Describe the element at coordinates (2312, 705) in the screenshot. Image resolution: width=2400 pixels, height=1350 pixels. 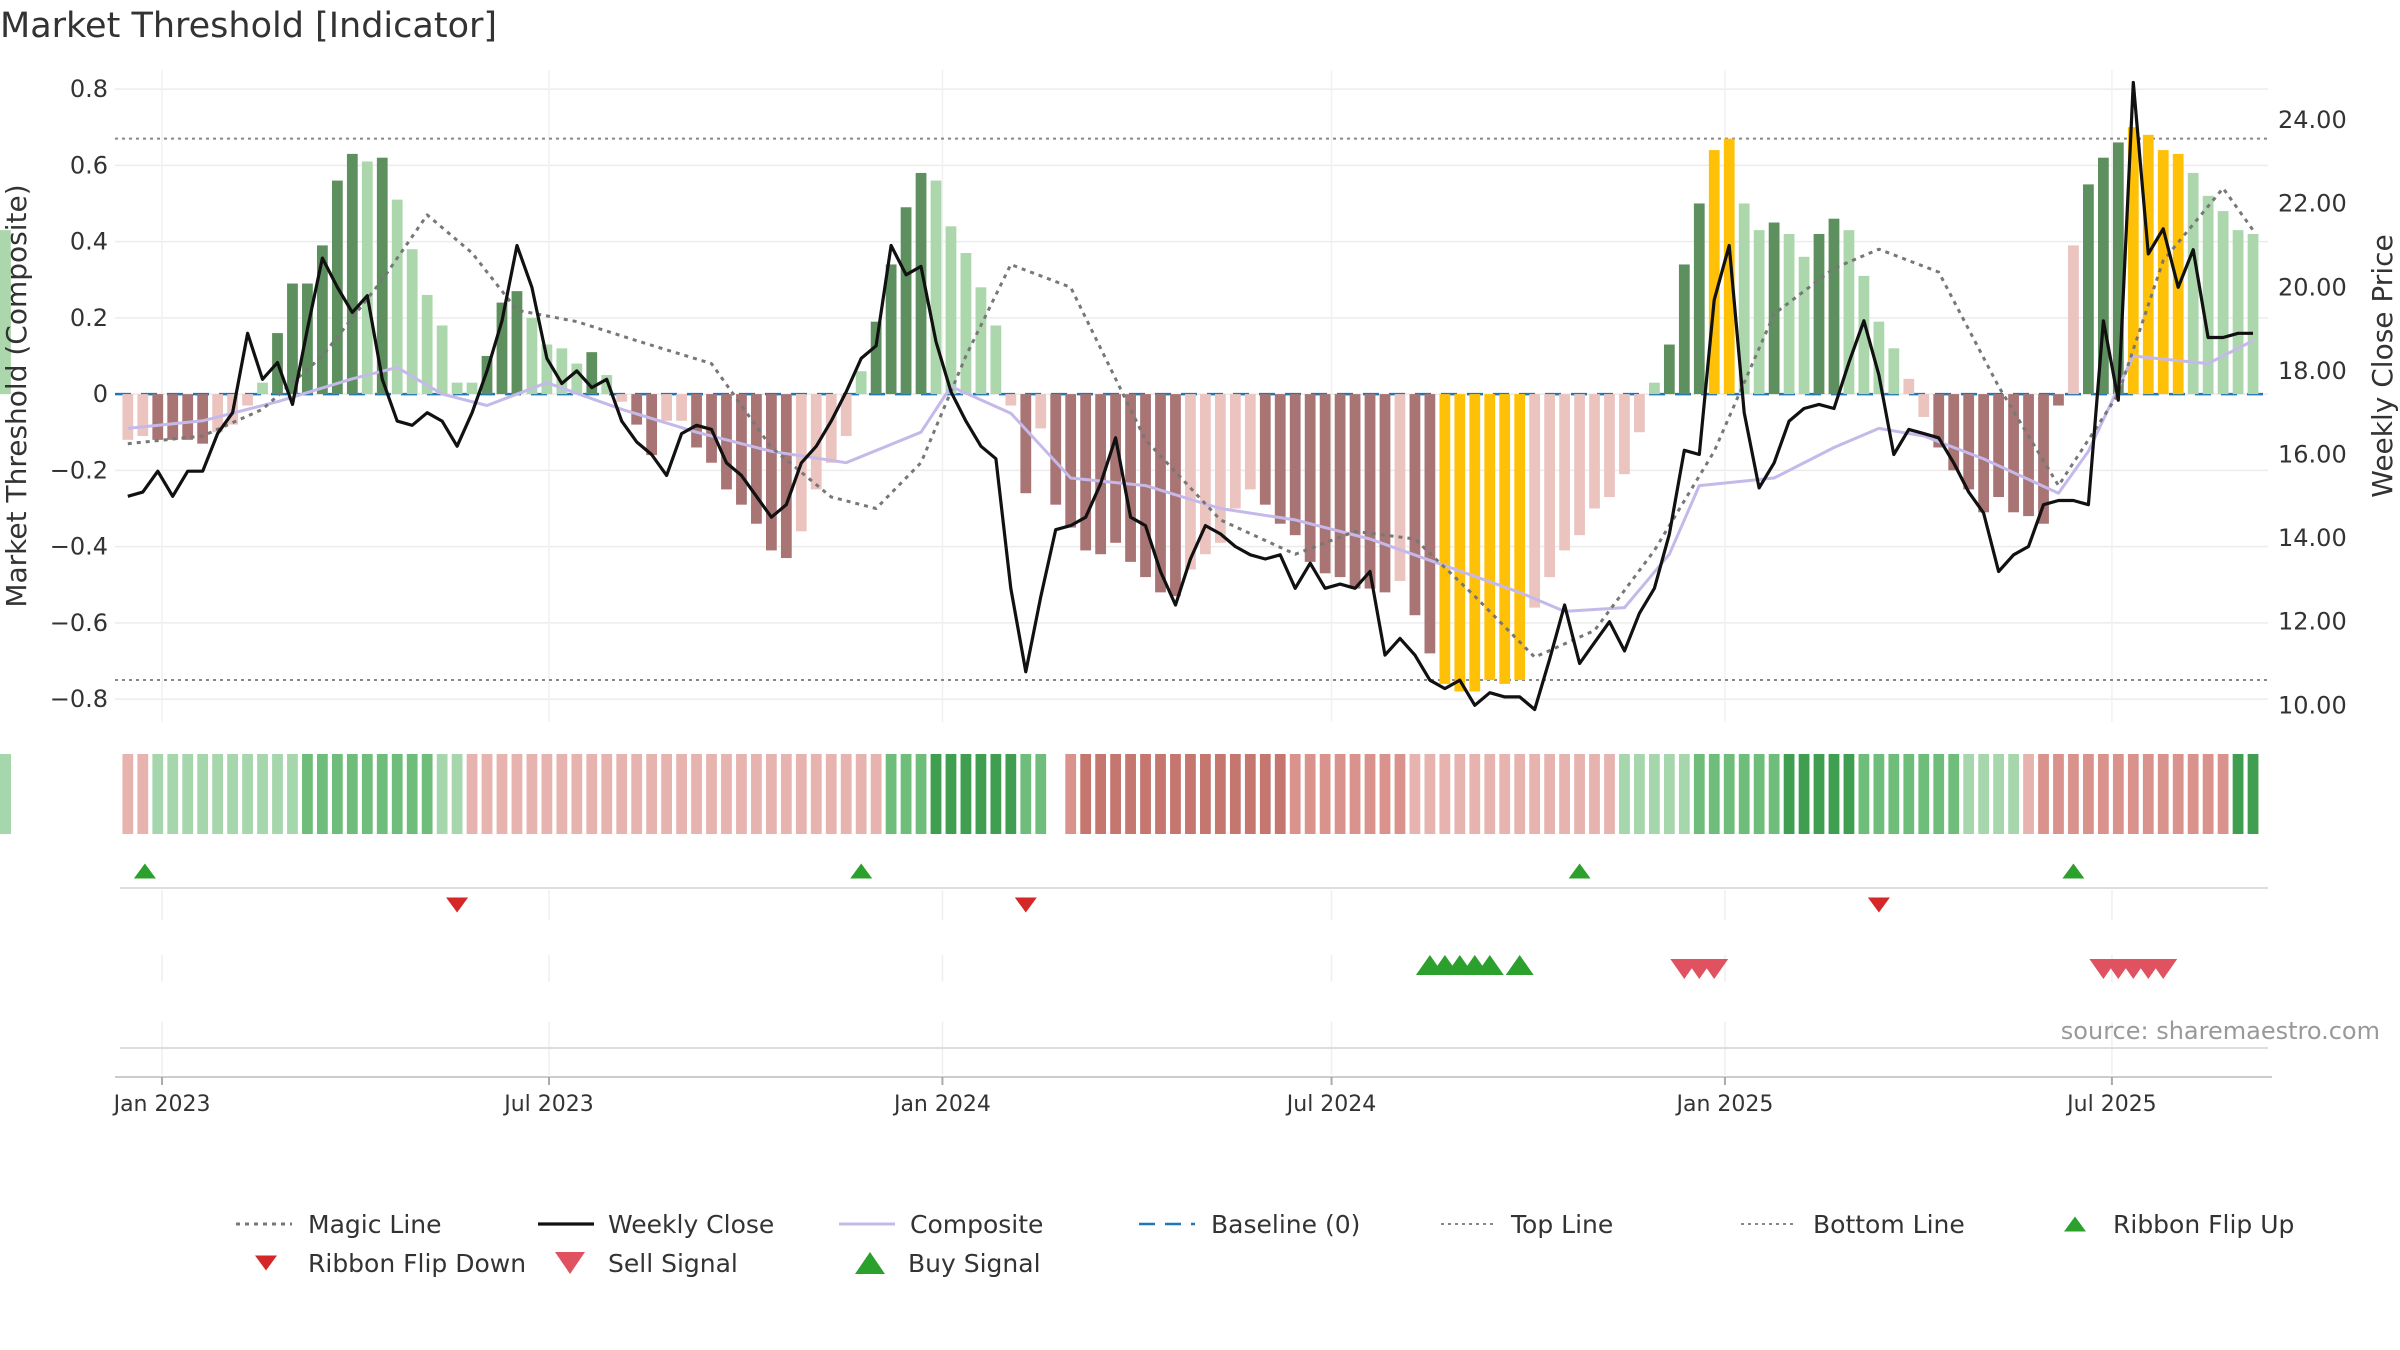
I see `y2-tick-label: 10.00` at that location.